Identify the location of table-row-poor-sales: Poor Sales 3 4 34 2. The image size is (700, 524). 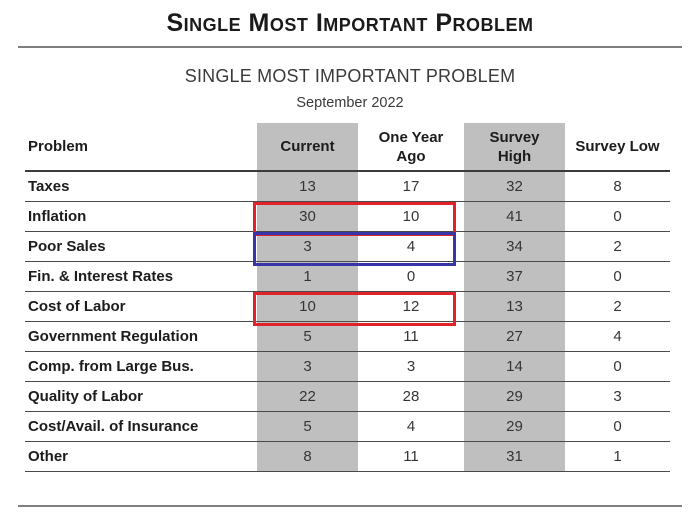
(347, 247).